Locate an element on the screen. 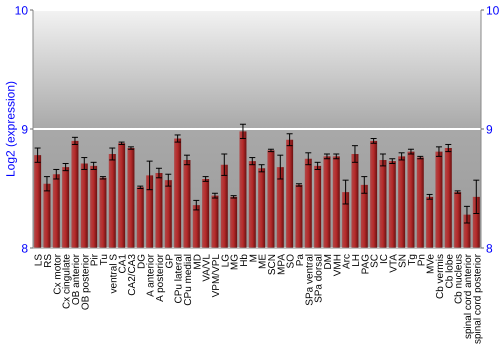 The height and width of the screenshot is (350, 500). x-tick-label: CA1 is located at coordinates (123, 264).